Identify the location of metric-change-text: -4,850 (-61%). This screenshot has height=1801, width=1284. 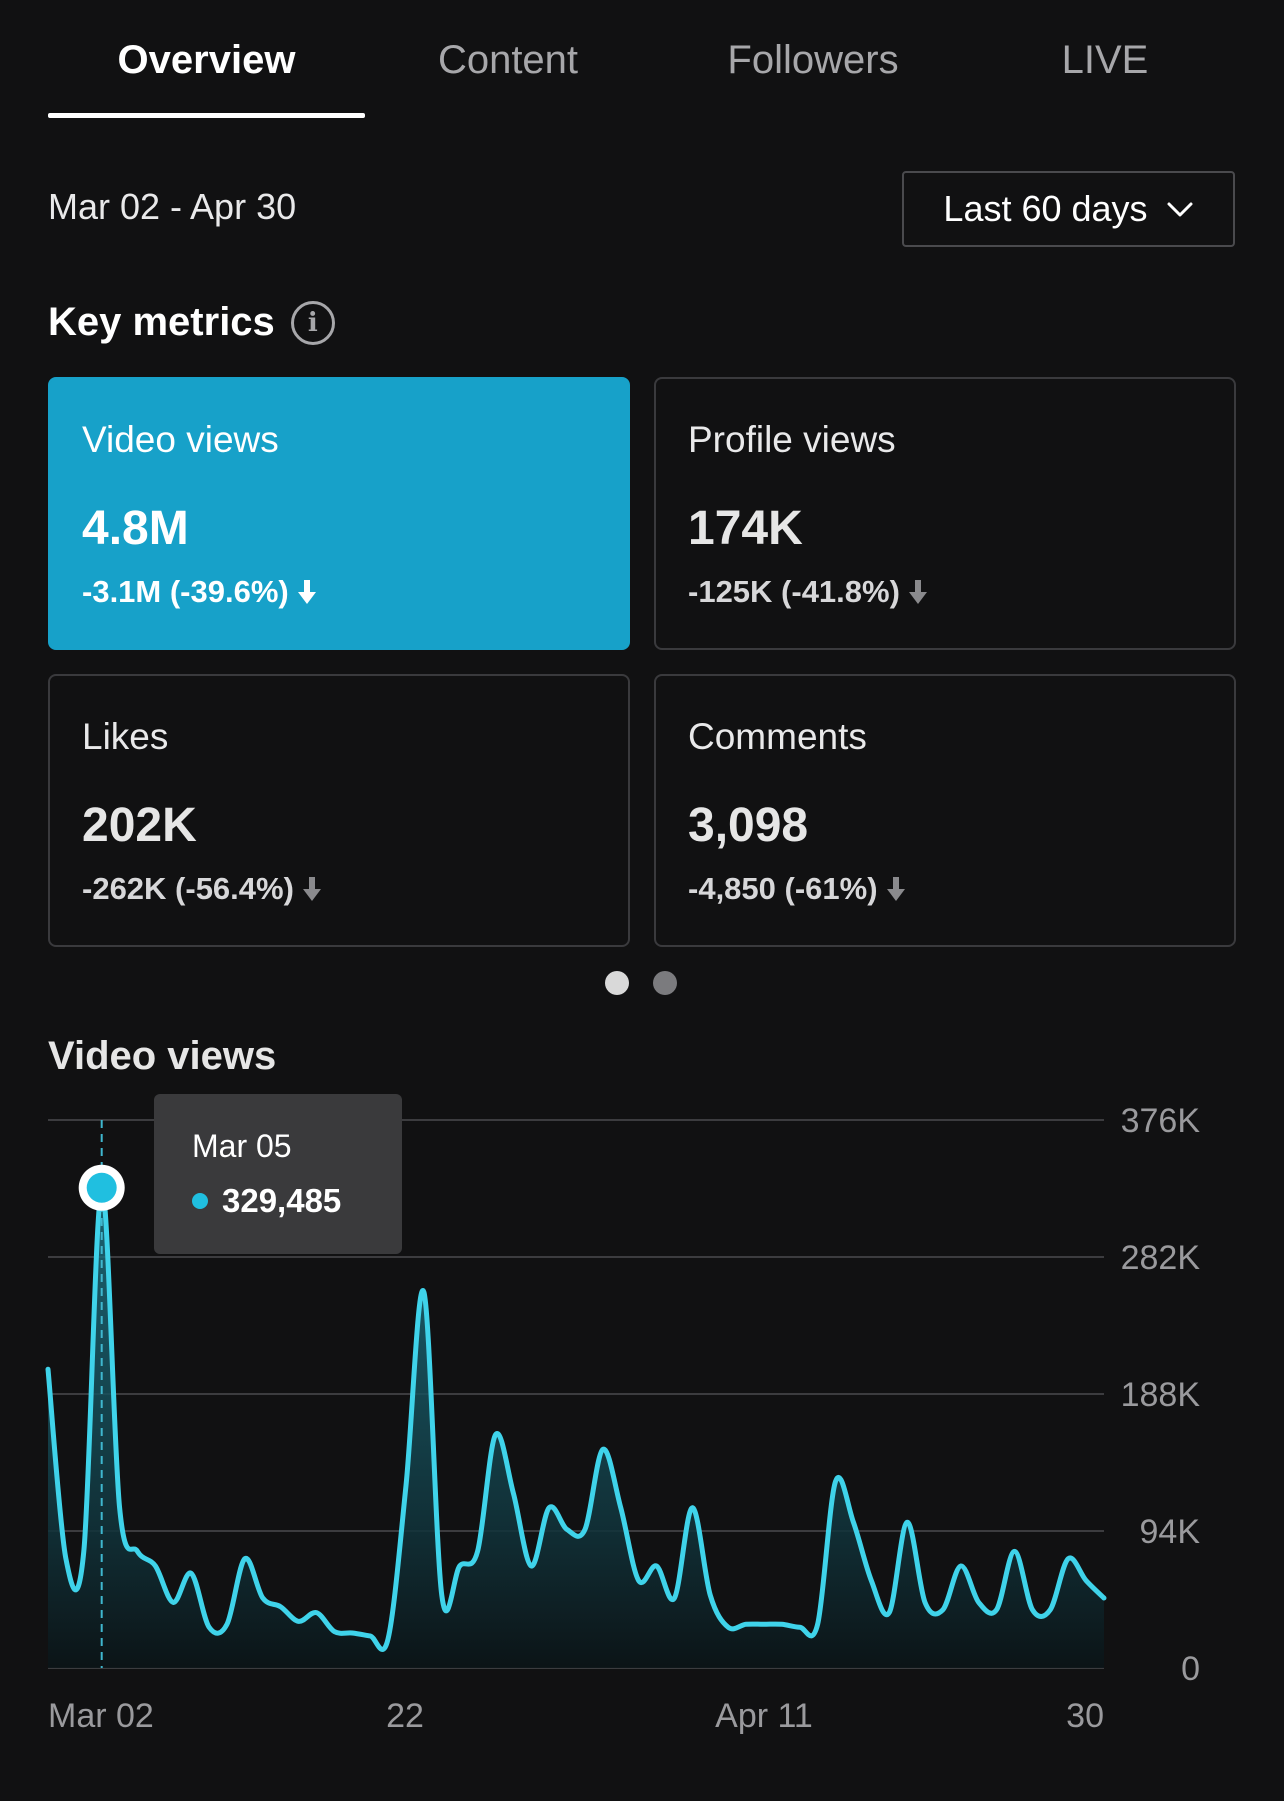
(783, 888).